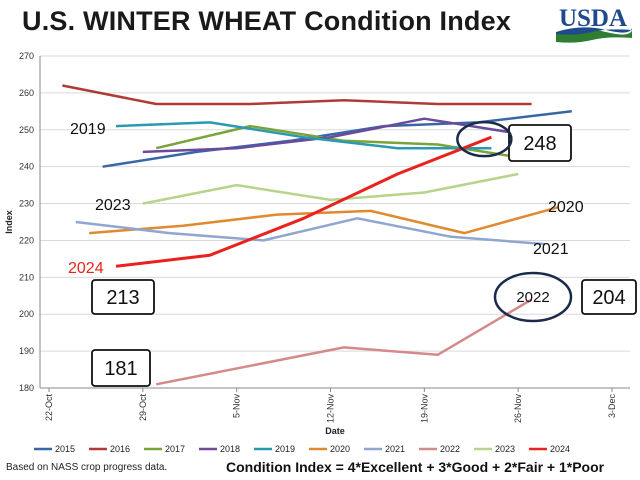 Image resolution: width=640 pixels, height=480 pixels. I want to click on legend-label-2023: 2023, so click(505, 449).